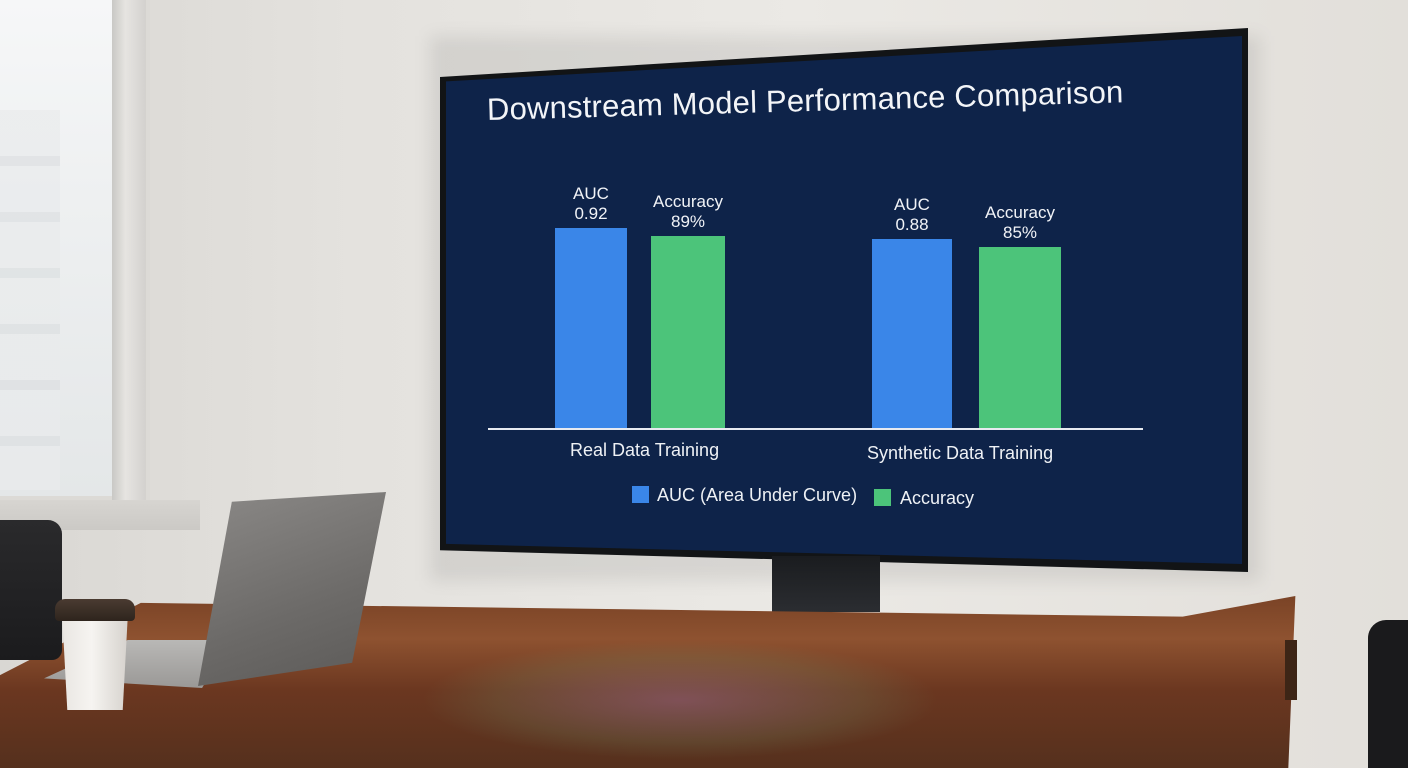 This screenshot has height=768, width=1408. What do you see at coordinates (30, 300) in the screenshot?
I see `window-building` at bounding box center [30, 300].